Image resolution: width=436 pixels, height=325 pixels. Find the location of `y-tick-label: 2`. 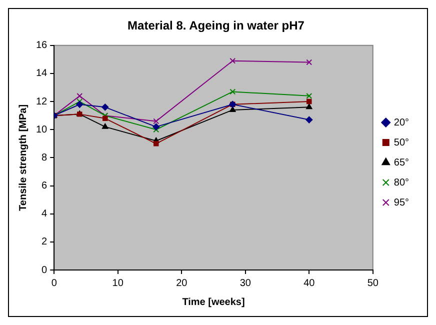

y-tick-label: 2 is located at coordinates (45, 242).